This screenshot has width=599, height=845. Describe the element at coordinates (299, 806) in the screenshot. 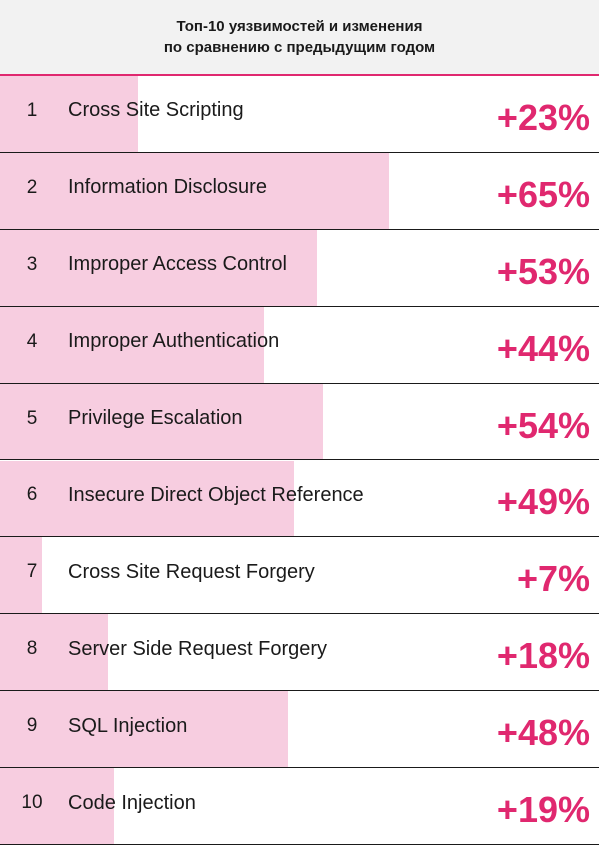

I see `chart-row: 10 Code Injection +19%` at that location.